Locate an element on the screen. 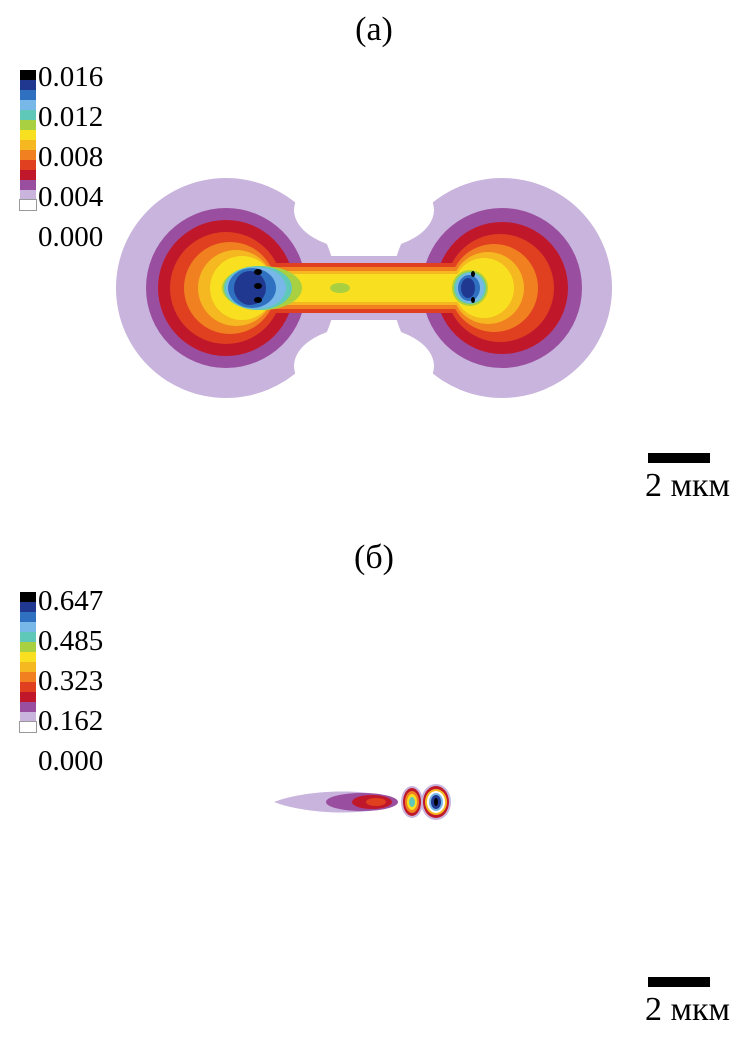  neck-curvature is located at coordinates (364, 288).